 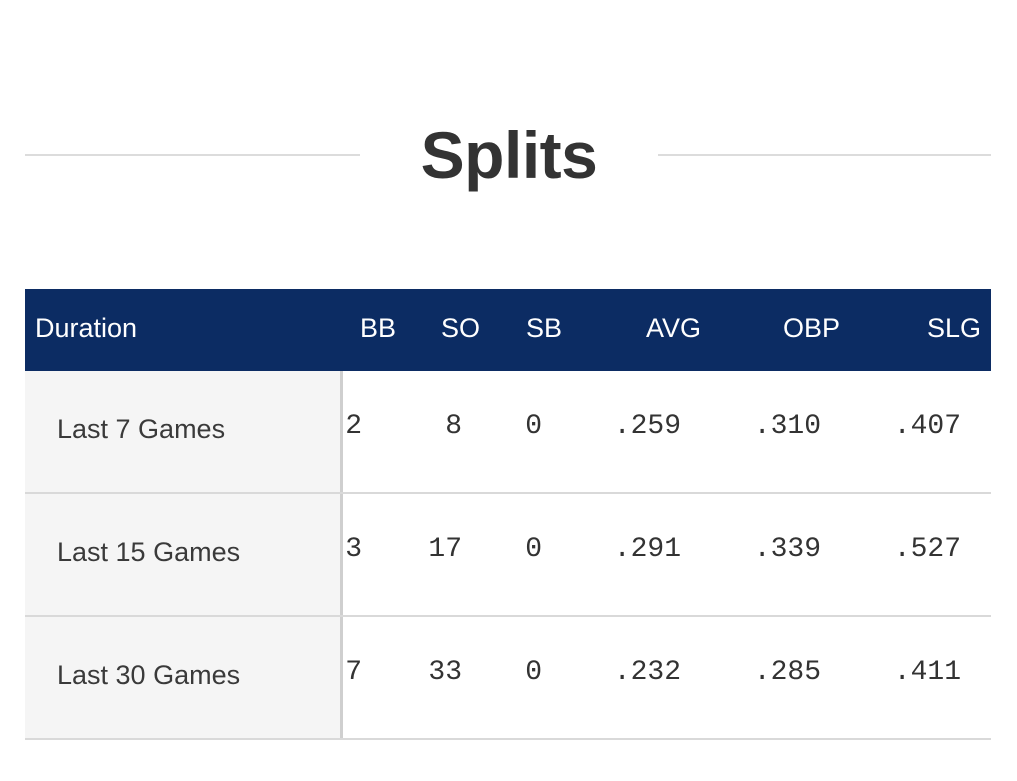 What do you see at coordinates (149, 552) in the screenshot?
I see `row-label: Last 15 Games` at bounding box center [149, 552].